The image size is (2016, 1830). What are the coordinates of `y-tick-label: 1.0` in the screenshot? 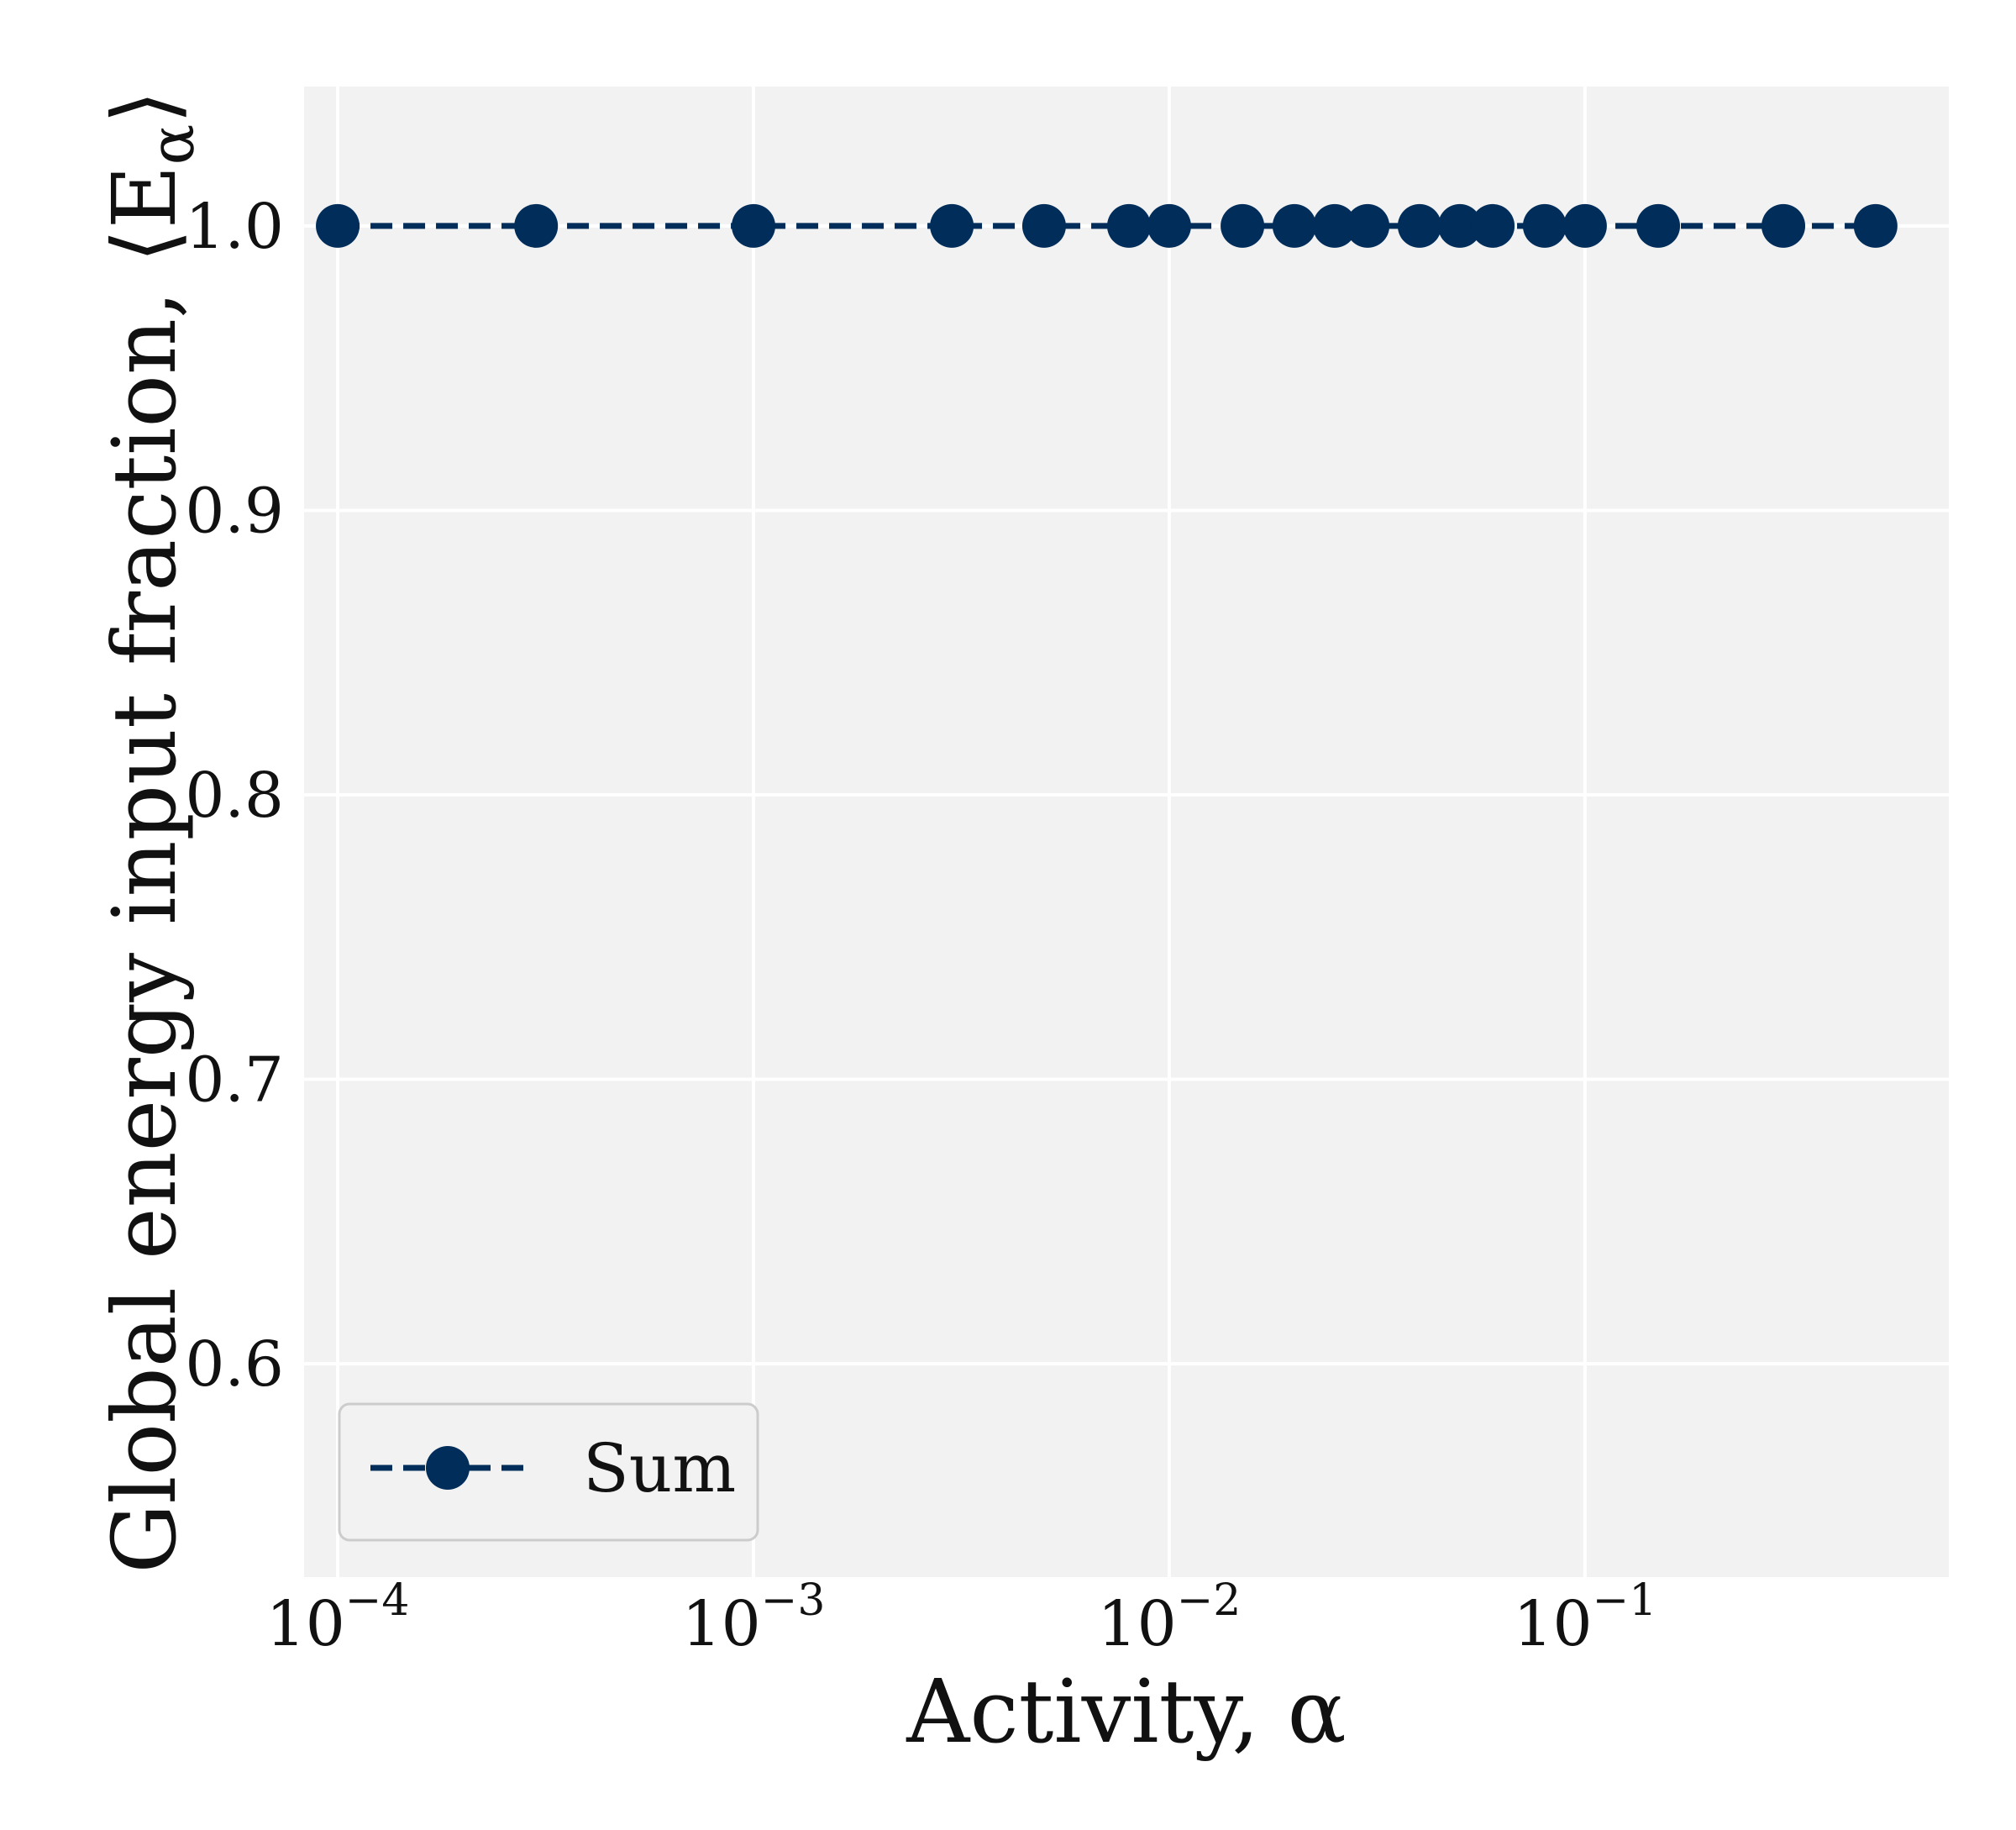 It's located at (234, 227).